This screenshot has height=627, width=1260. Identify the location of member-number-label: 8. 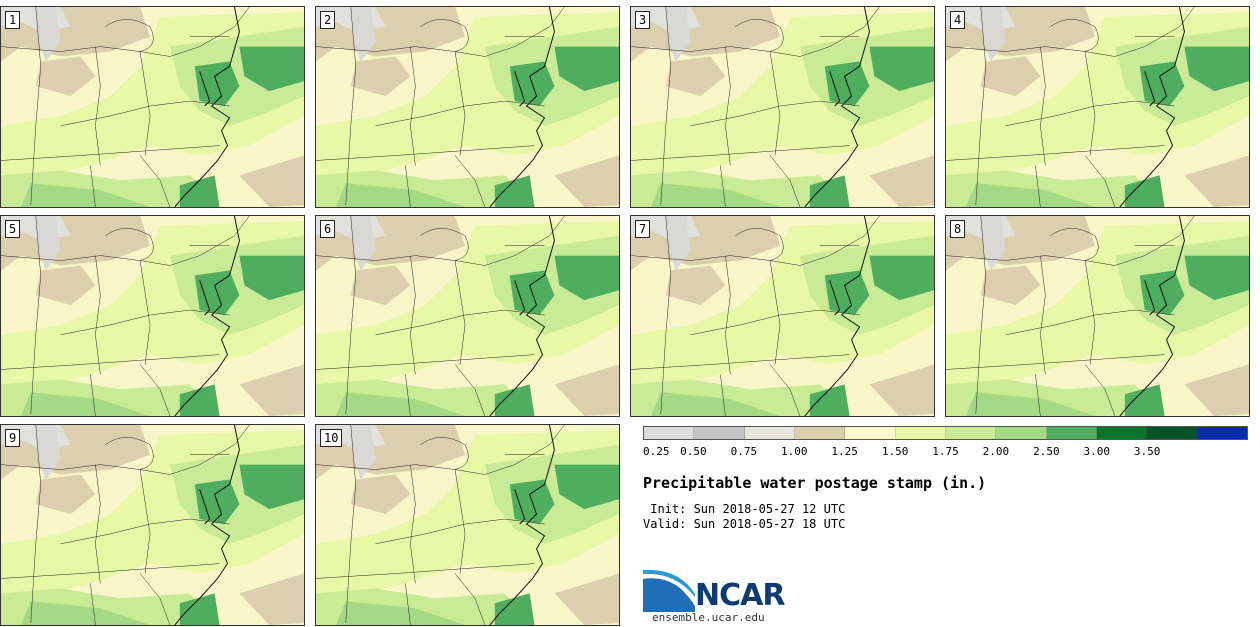
(958, 229).